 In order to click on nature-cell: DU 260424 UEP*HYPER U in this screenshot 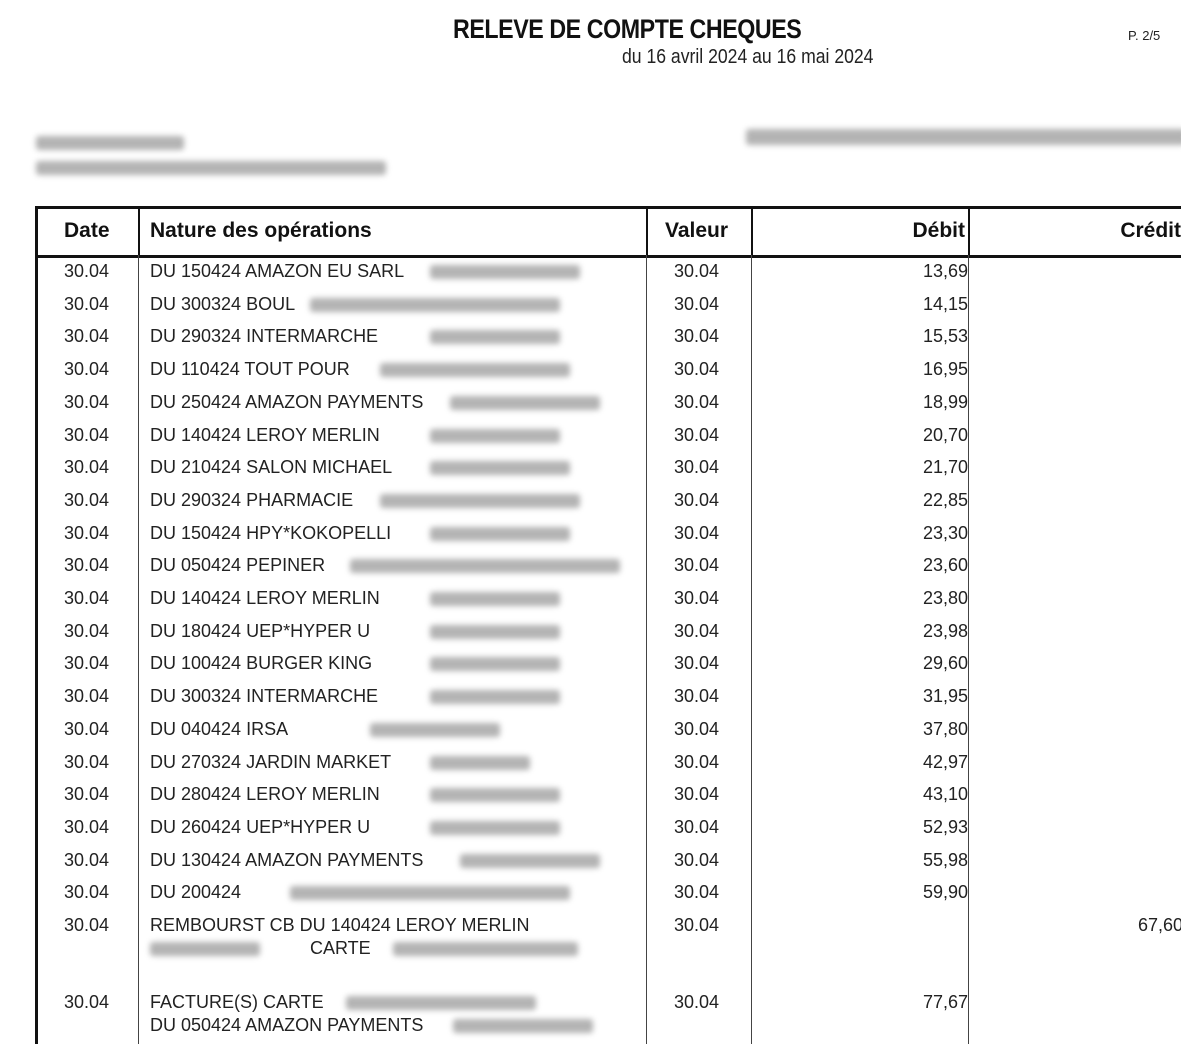, I will do `click(260, 826)`.